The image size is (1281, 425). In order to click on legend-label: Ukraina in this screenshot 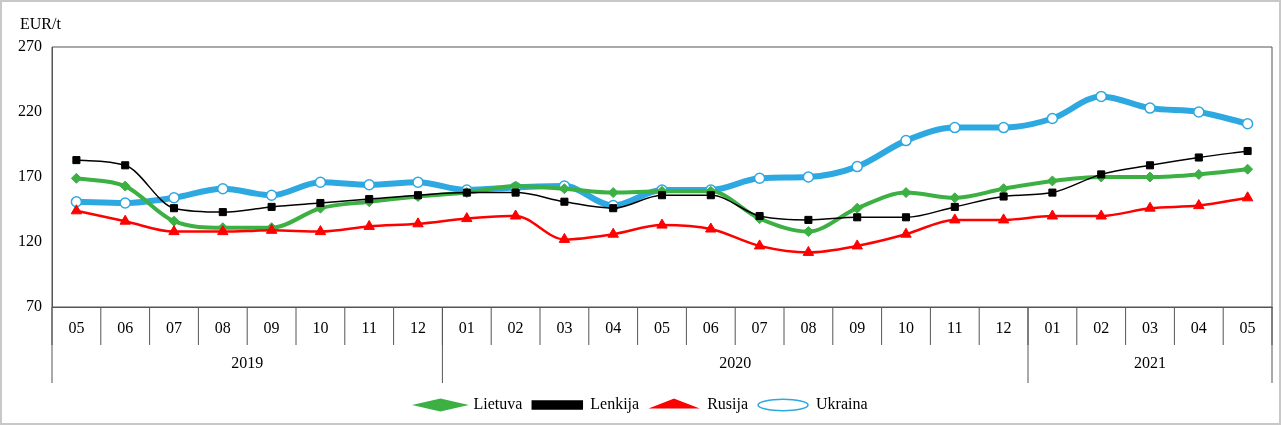, I will do `click(842, 404)`.